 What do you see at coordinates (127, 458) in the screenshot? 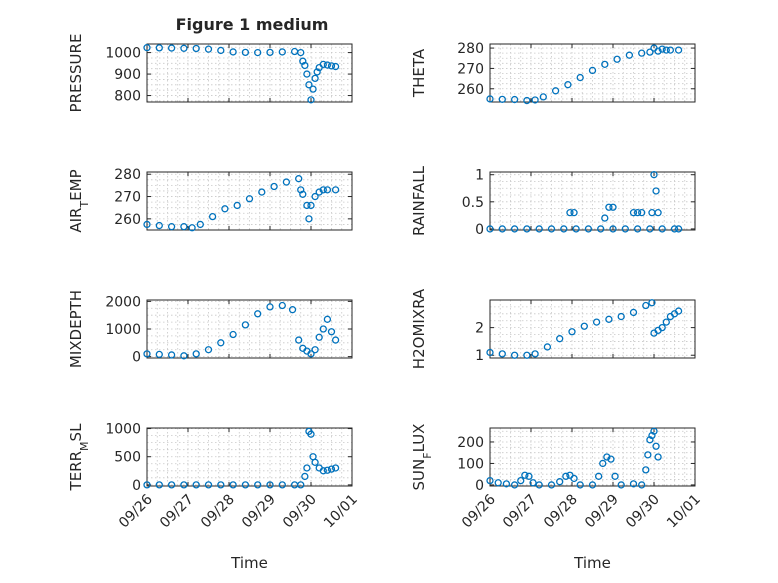
I see `y-tick-label: 500` at bounding box center [127, 458].